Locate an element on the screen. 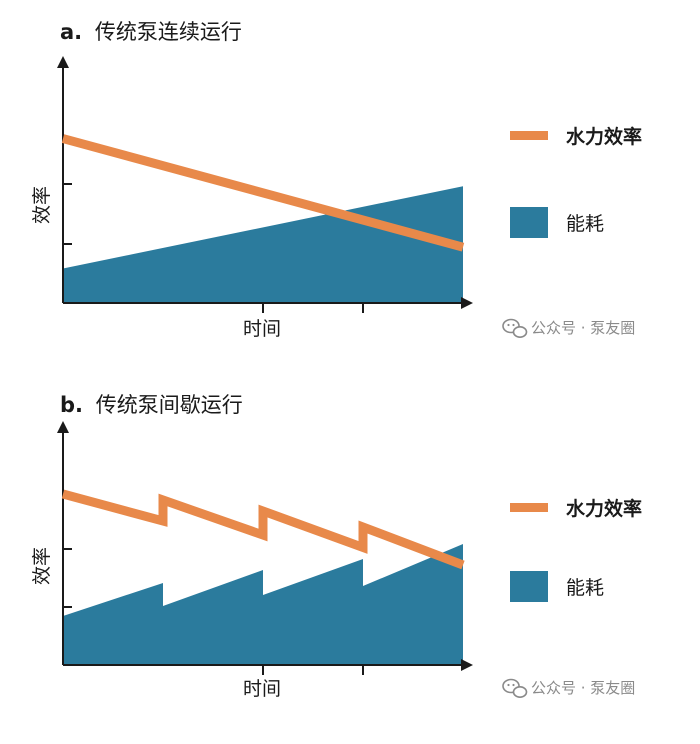  panel-a-y-axis-label: 效率 is located at coordinates (42, 205).